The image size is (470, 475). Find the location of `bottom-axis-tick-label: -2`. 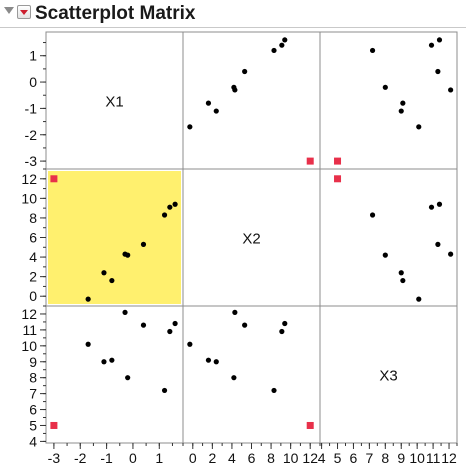

bottom-axis-tick-label: -2 is located at coordinates (80, 458).